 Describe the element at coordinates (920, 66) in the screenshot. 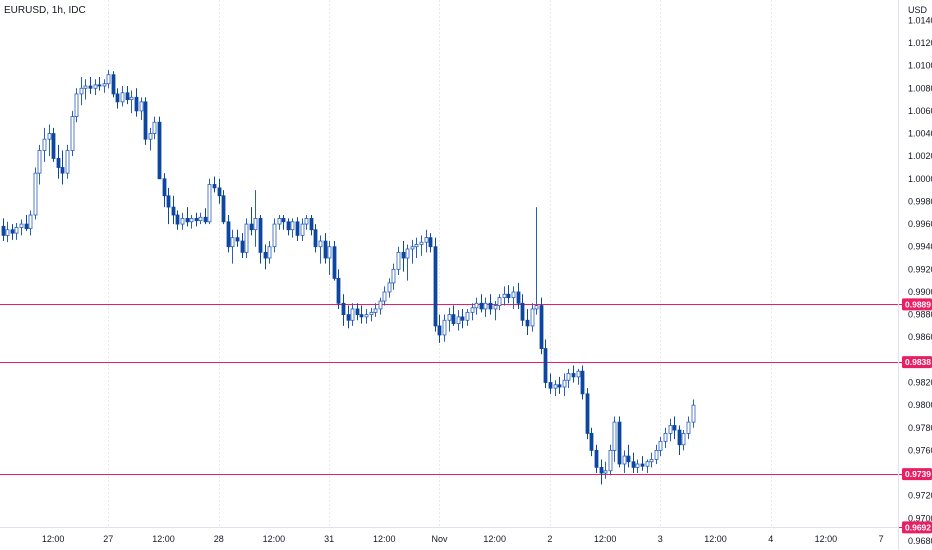

I see `price-tick-label: 1.0100` at that location.